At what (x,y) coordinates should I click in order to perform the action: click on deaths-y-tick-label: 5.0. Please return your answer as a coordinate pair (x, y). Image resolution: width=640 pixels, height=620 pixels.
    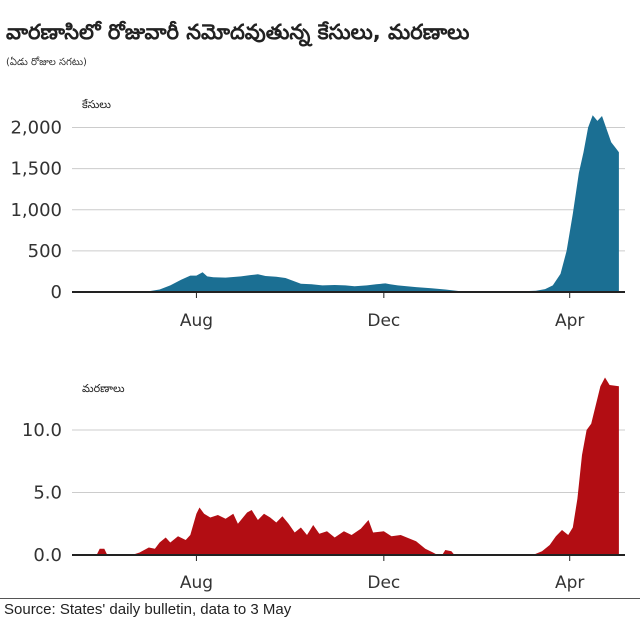
    Looking at the image, I should click on (47, 493).